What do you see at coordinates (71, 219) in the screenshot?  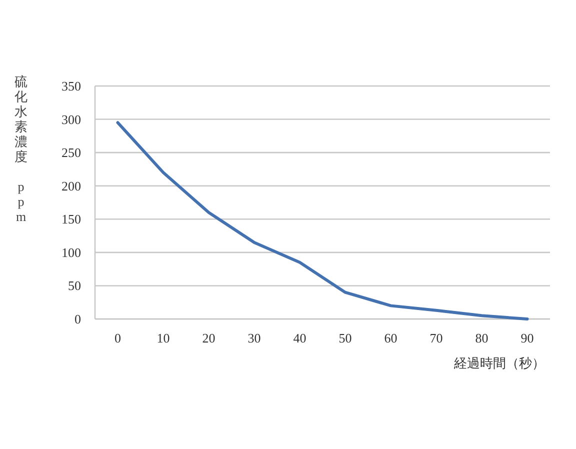 I see `y-tick-label: 150` at bounding box center [71, 219].